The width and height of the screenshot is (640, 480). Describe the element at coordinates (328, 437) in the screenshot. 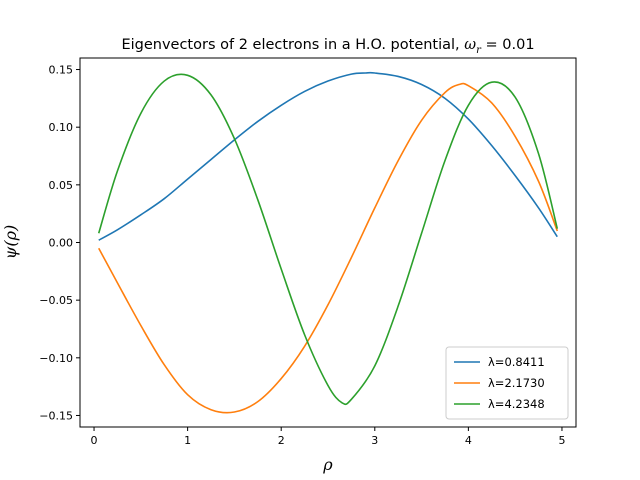

I see `x-axis-ticks: 0 1 2 3 4 5` at that location.